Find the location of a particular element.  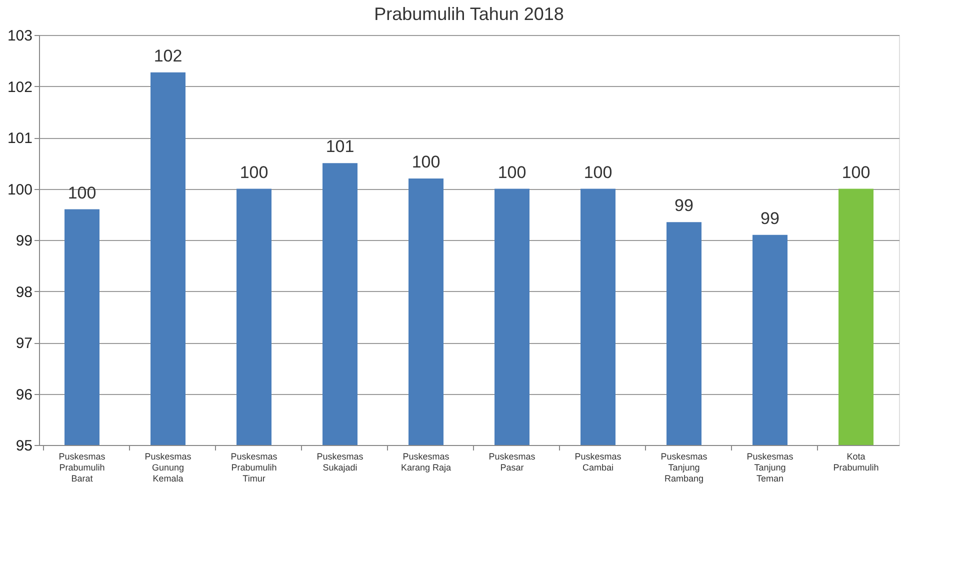

x-tick-label: Puskesmas Sukajadi is located at coordinates (340, 462).